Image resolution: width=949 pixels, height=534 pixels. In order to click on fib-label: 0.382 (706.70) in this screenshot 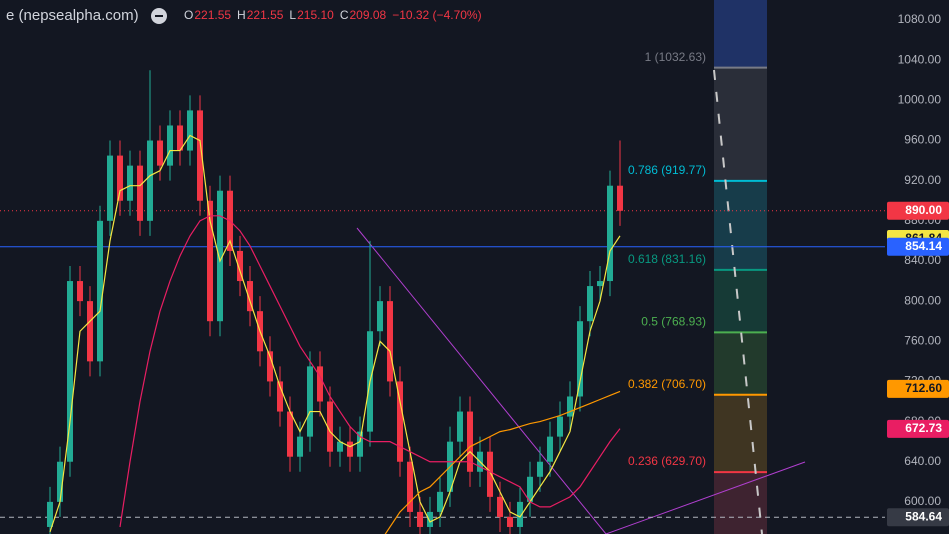, I will do `click(667, 384)`.